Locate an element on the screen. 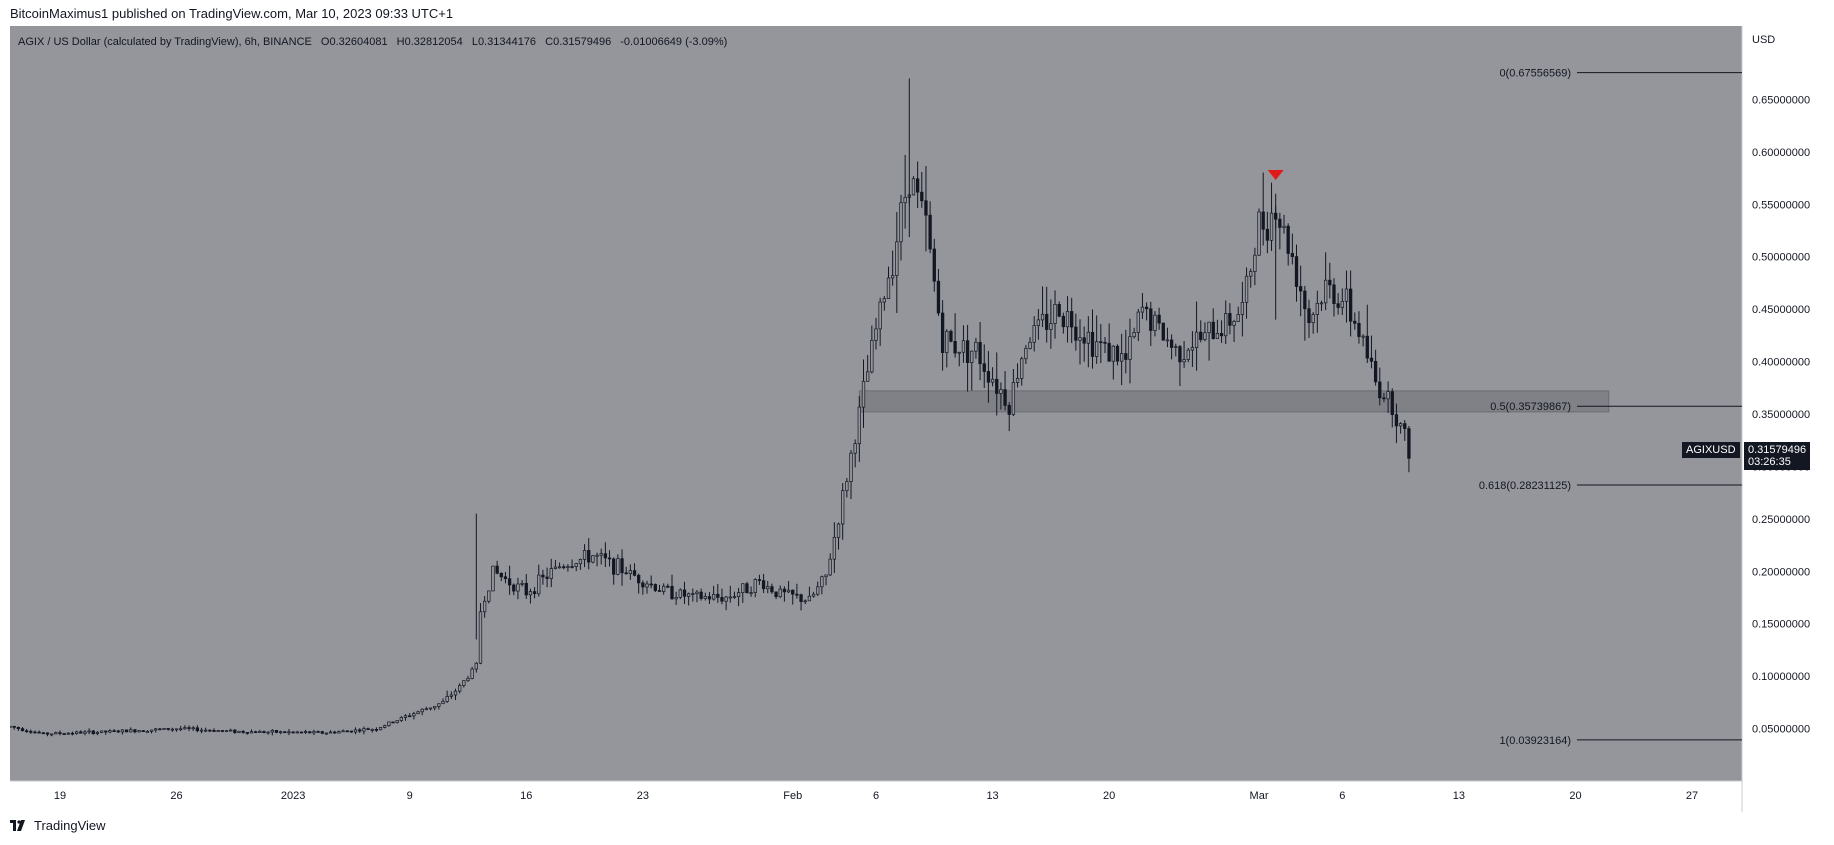 This screenshot has width=1834, height=845. y-tick-label: 0.45000000 is located at coordinates (1781, 310).